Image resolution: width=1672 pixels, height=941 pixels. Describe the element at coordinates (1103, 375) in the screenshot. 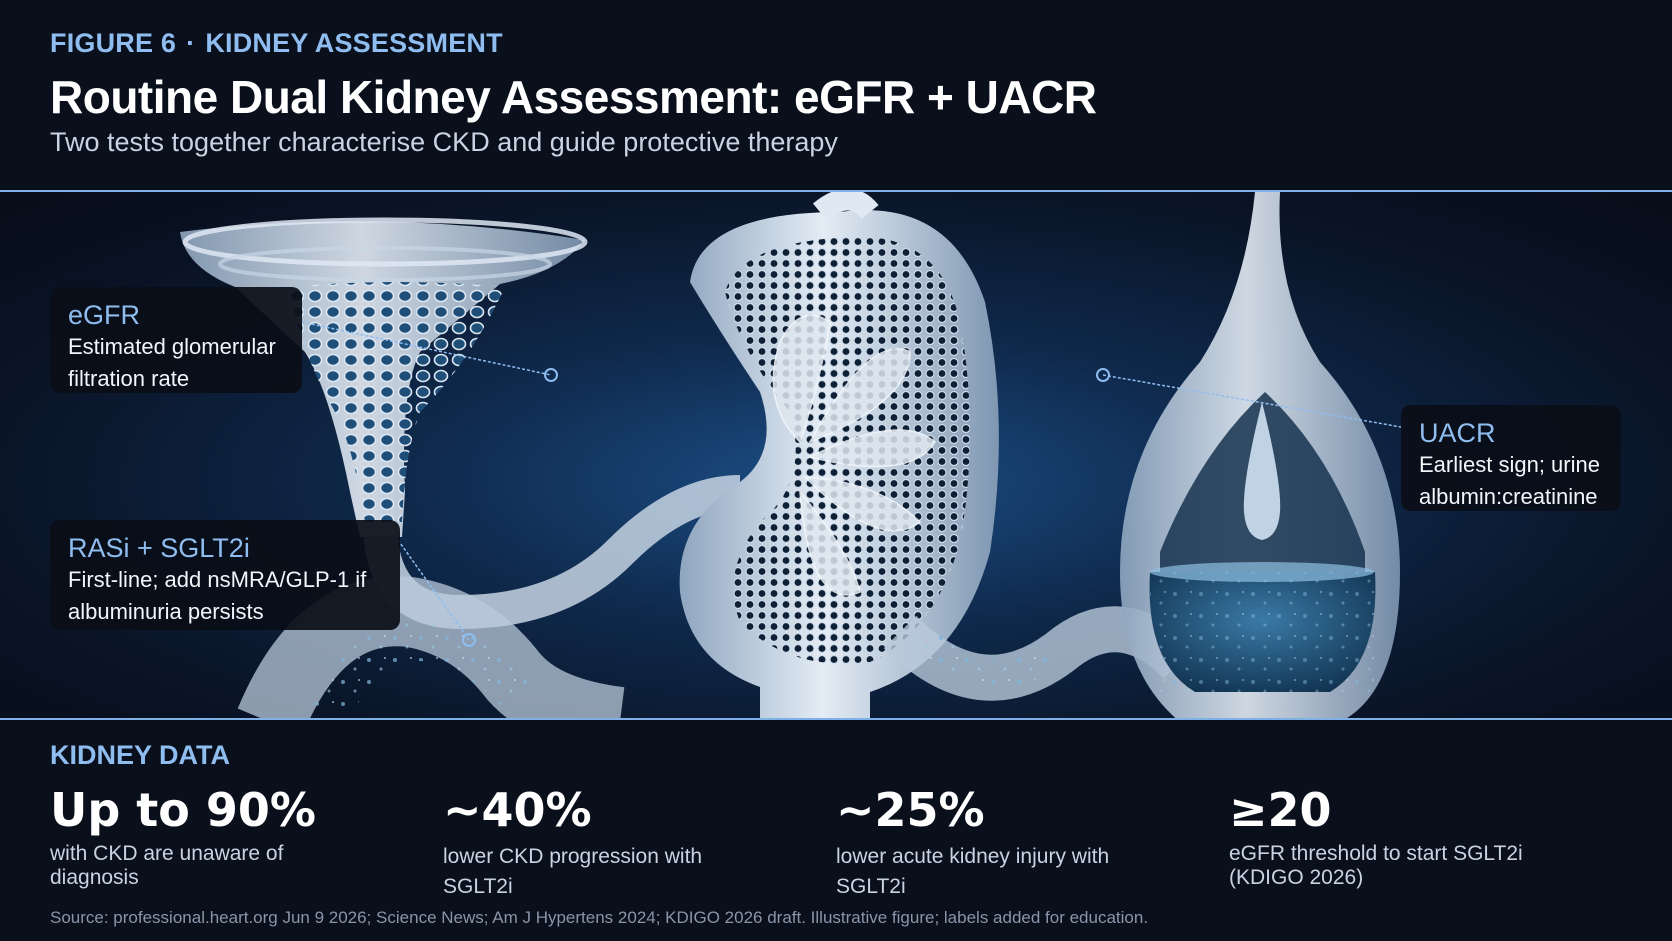

I see `uacr-marker` at that location.